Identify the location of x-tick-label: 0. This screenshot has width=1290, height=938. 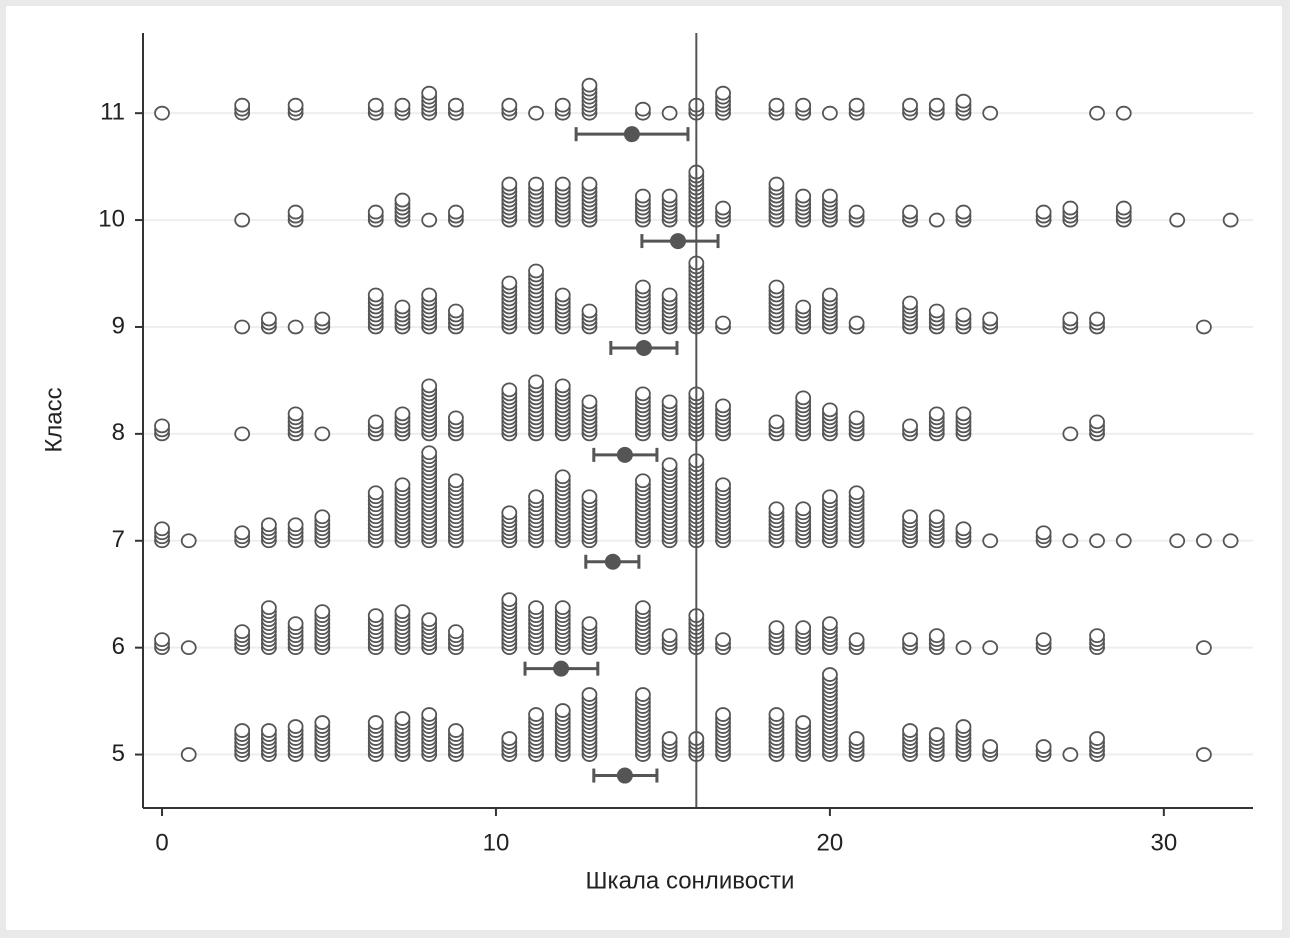
(161, 842).